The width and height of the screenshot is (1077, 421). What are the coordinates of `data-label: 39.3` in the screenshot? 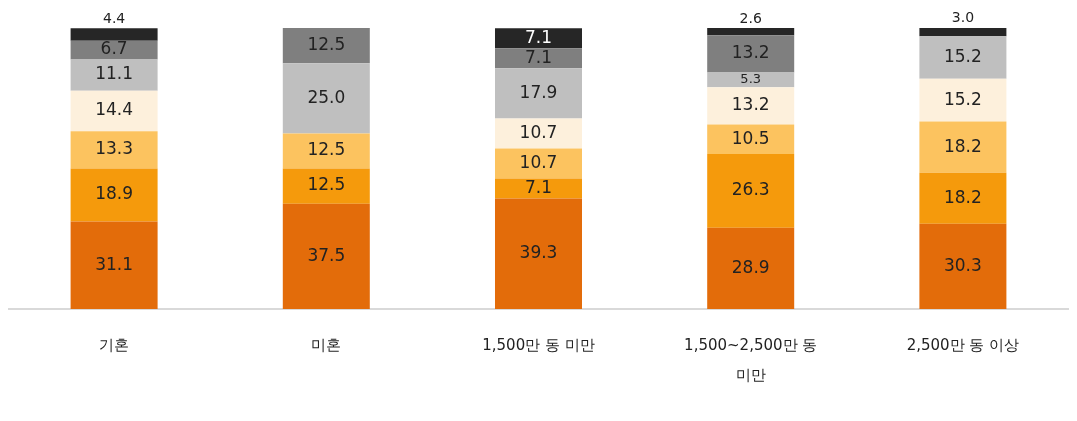 It's located at (538, 252).